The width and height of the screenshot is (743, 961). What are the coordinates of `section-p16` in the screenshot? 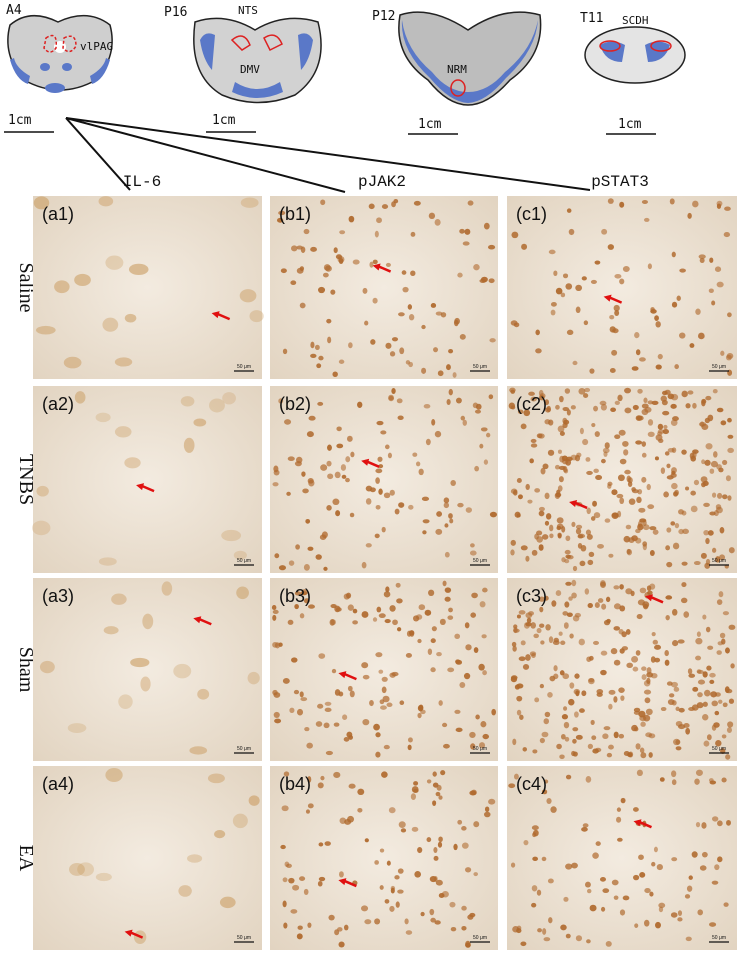 It's located at (257, 60).